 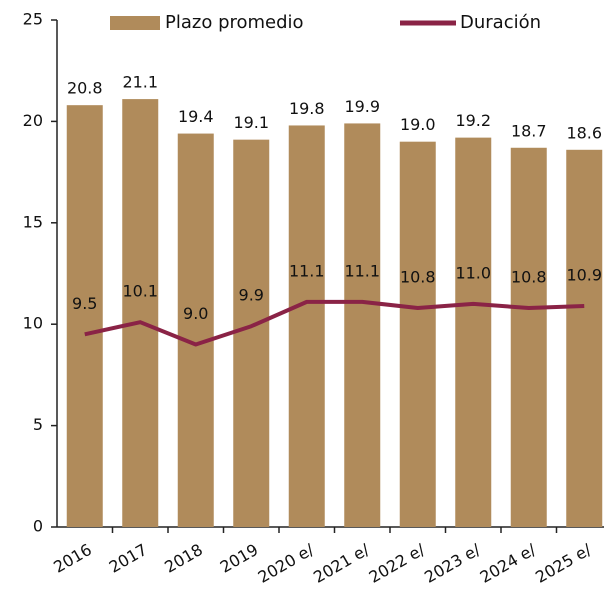 What do you see at coordinates (195, 313) in the screenshot?
I see `line-value-label: 9.0` at bounding box center [195, 313].